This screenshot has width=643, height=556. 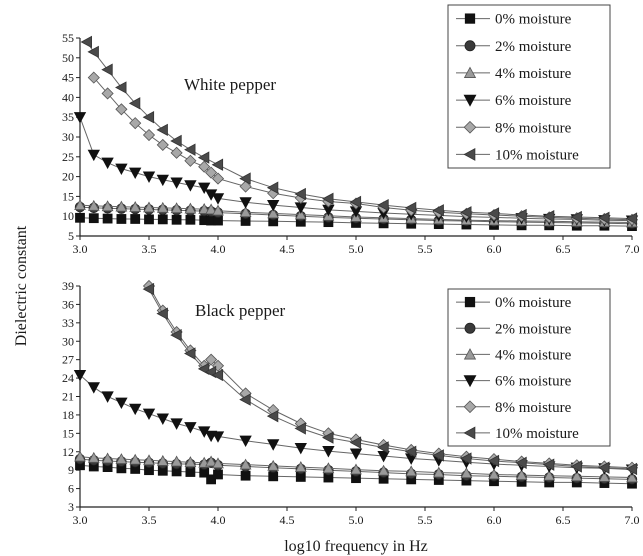 I want to click on legend-label: 8% moisture, so click(x=533, y=128).